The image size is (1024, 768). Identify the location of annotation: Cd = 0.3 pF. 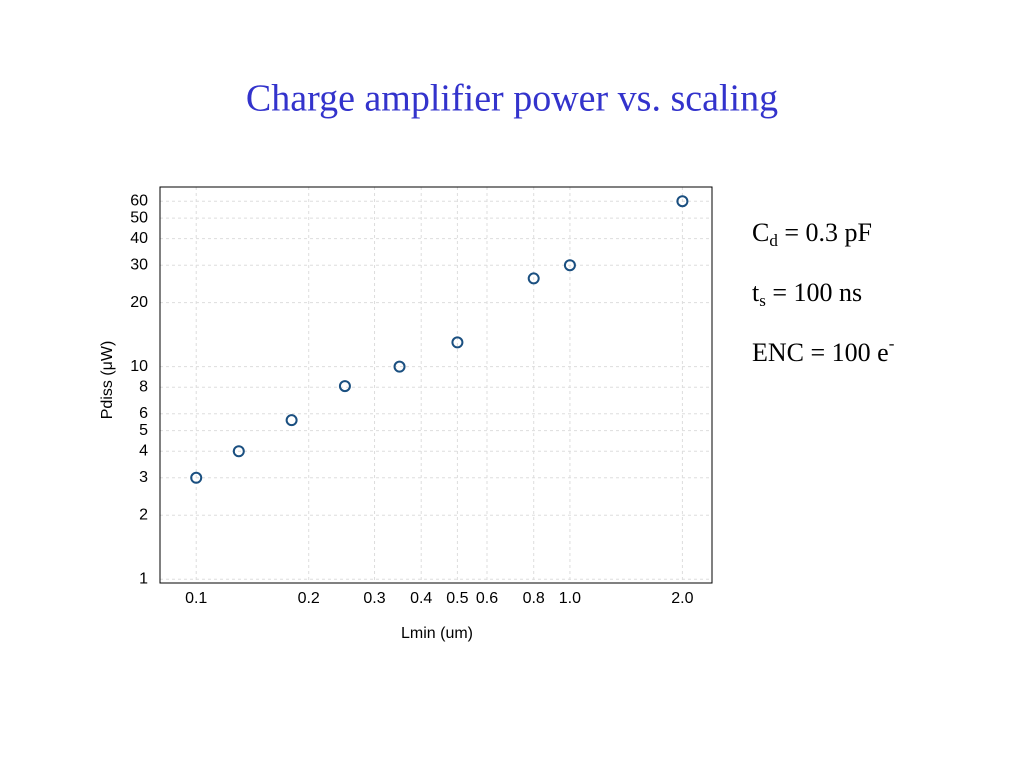
(812, 234).